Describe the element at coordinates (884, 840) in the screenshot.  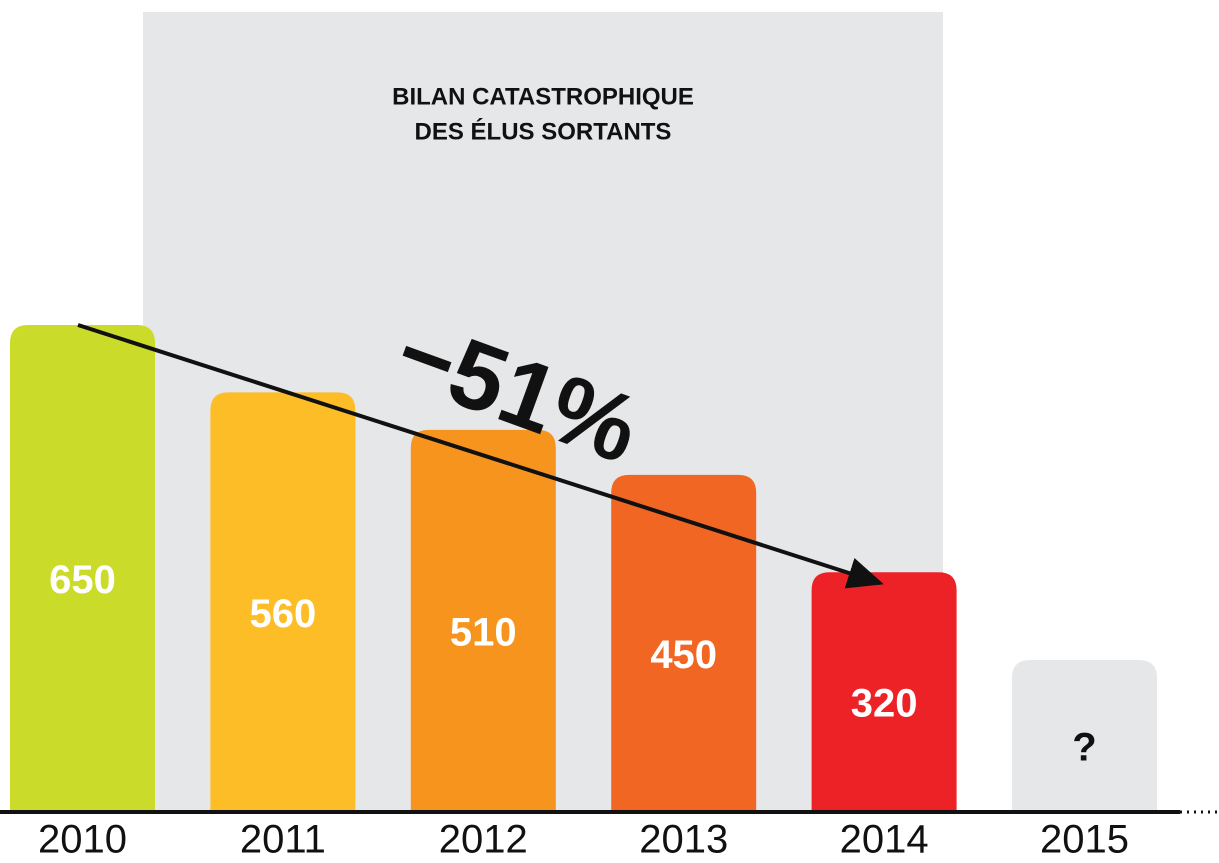
I see `x-tick-label: 2014` at that location.